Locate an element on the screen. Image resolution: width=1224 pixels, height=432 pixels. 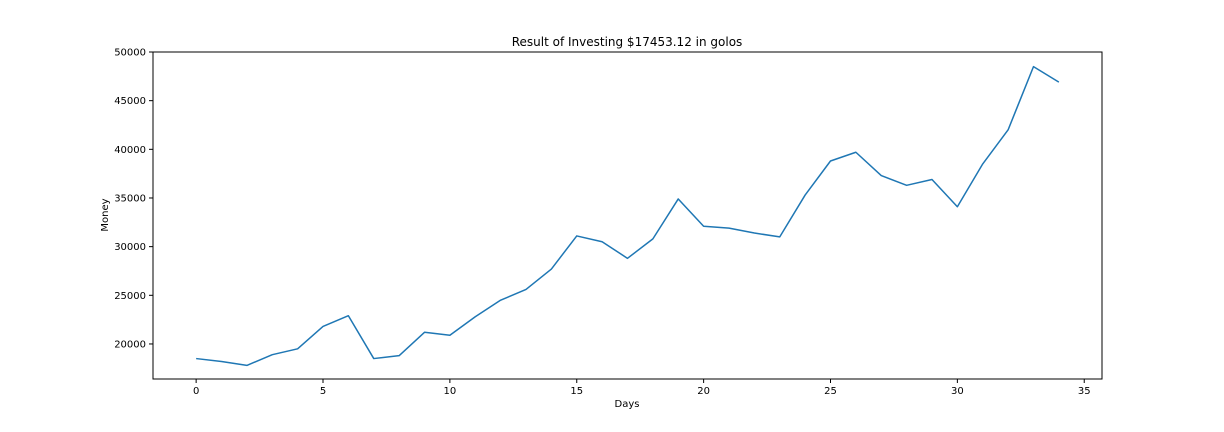
y-tick-label: 50000 is located at coordinates (130, 53).